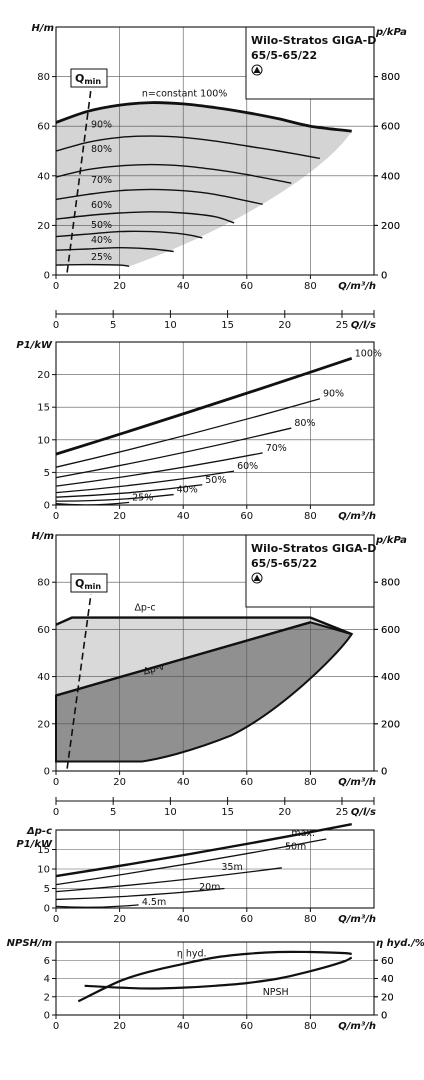 This screenshot has width=424, height=1080. I want to click on dp-chart-y2-tick-label: 200, so click(390, 724).